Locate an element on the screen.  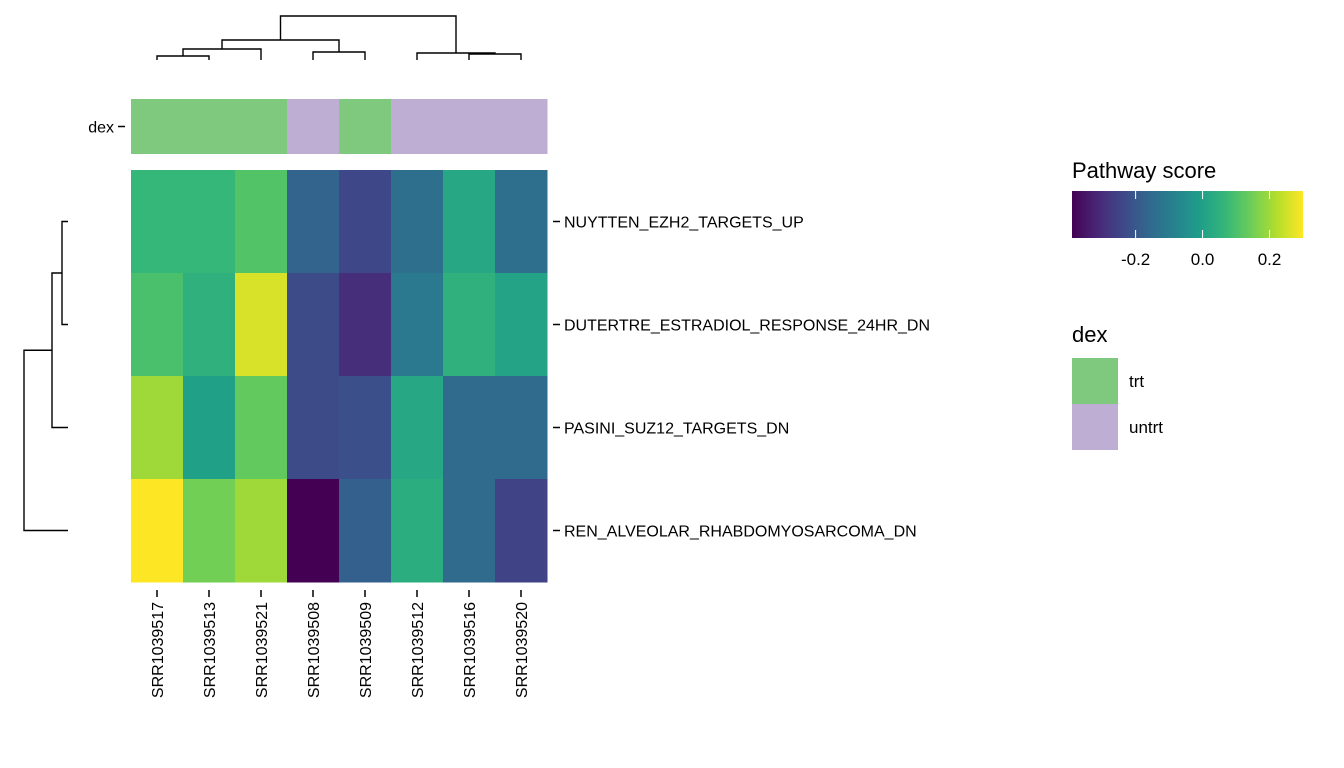
pathway-score-legend: Pathway score -0.2 0.0 0.2 is located at coordinates (1187, 213).